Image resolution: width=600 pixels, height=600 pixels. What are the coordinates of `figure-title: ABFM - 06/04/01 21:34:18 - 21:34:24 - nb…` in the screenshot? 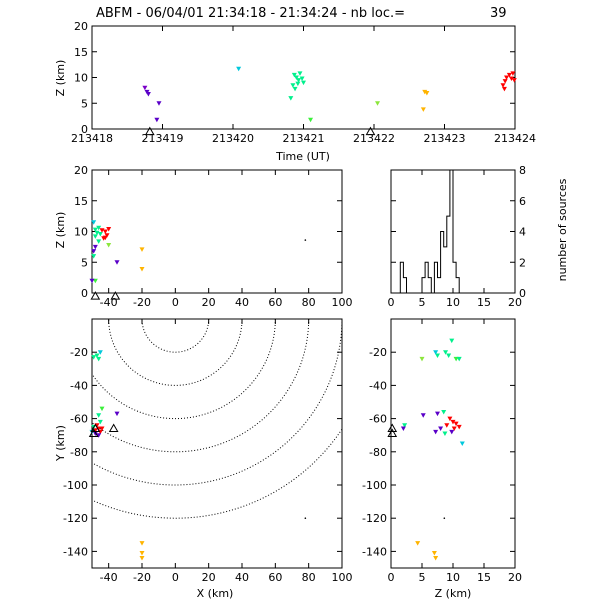 It's located at (250, 13).